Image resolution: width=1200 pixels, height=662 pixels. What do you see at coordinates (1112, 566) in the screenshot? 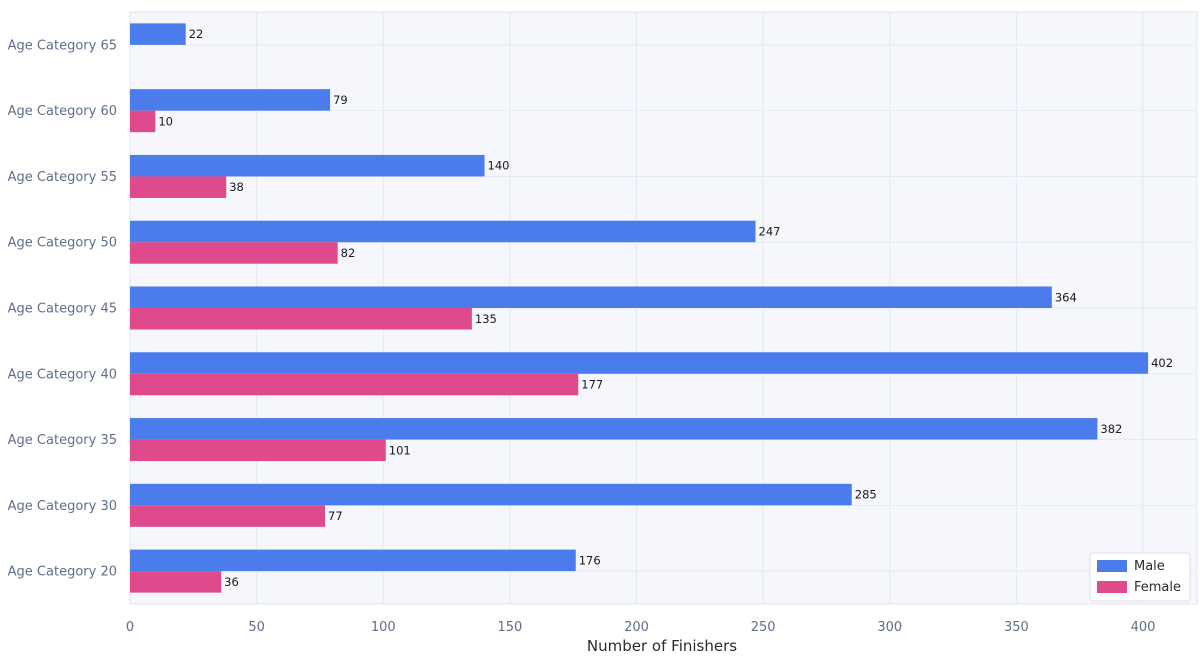
I see `legend-swatch-male` at bounding box center [1112, 566].